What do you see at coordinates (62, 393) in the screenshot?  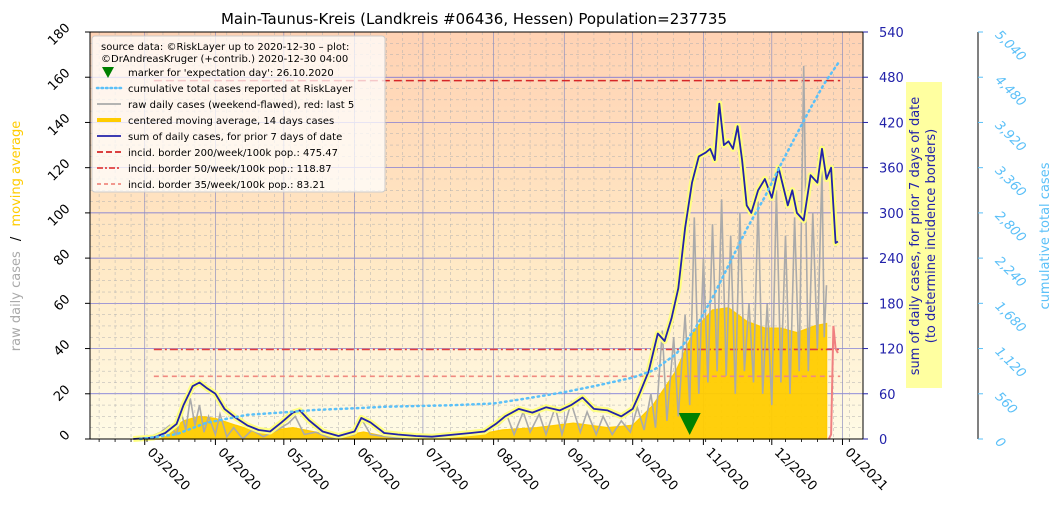 I see `left-y-tick-label: 20` at bounding box center [62, 393].